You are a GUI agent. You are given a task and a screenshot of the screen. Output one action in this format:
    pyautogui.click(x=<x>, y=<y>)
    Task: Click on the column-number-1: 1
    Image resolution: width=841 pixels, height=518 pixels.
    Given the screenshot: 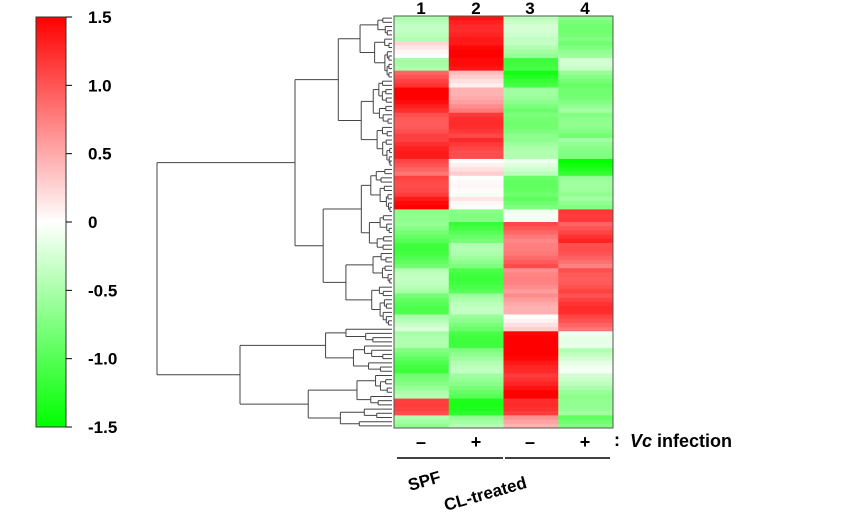 What is the action you would take?
    pyautogui.click(x=420, y=9)
    